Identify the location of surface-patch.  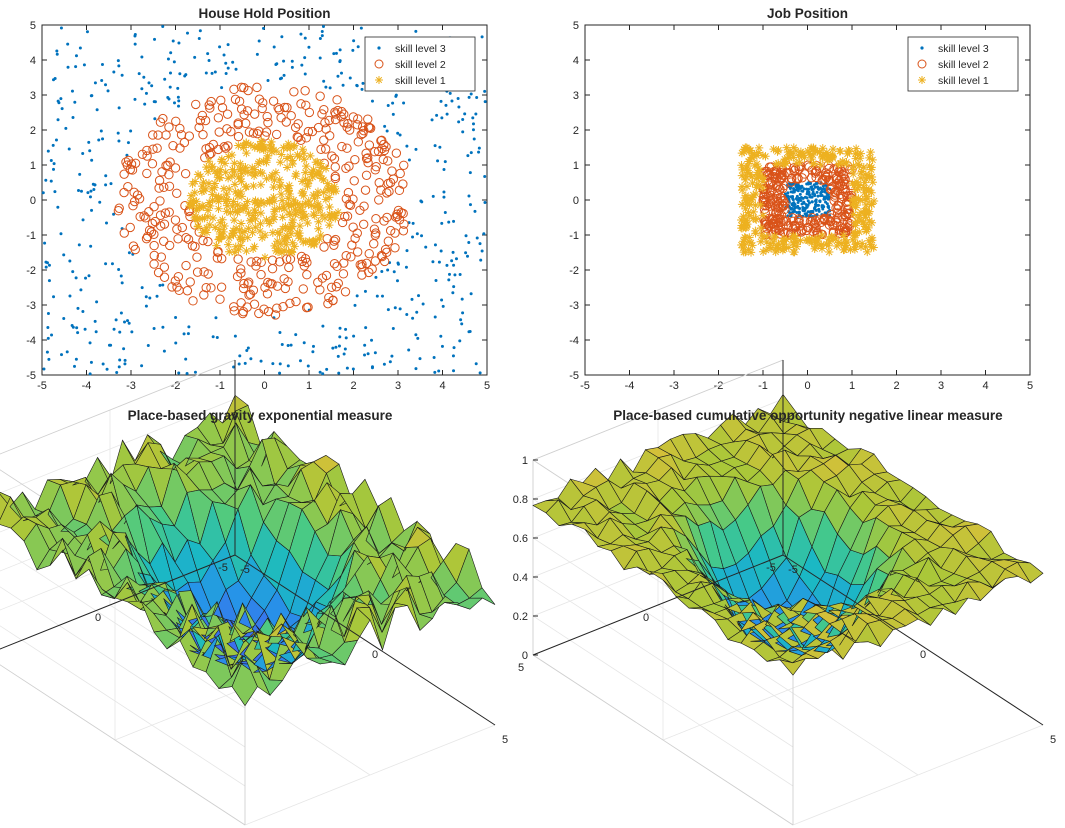
(1030, 572).